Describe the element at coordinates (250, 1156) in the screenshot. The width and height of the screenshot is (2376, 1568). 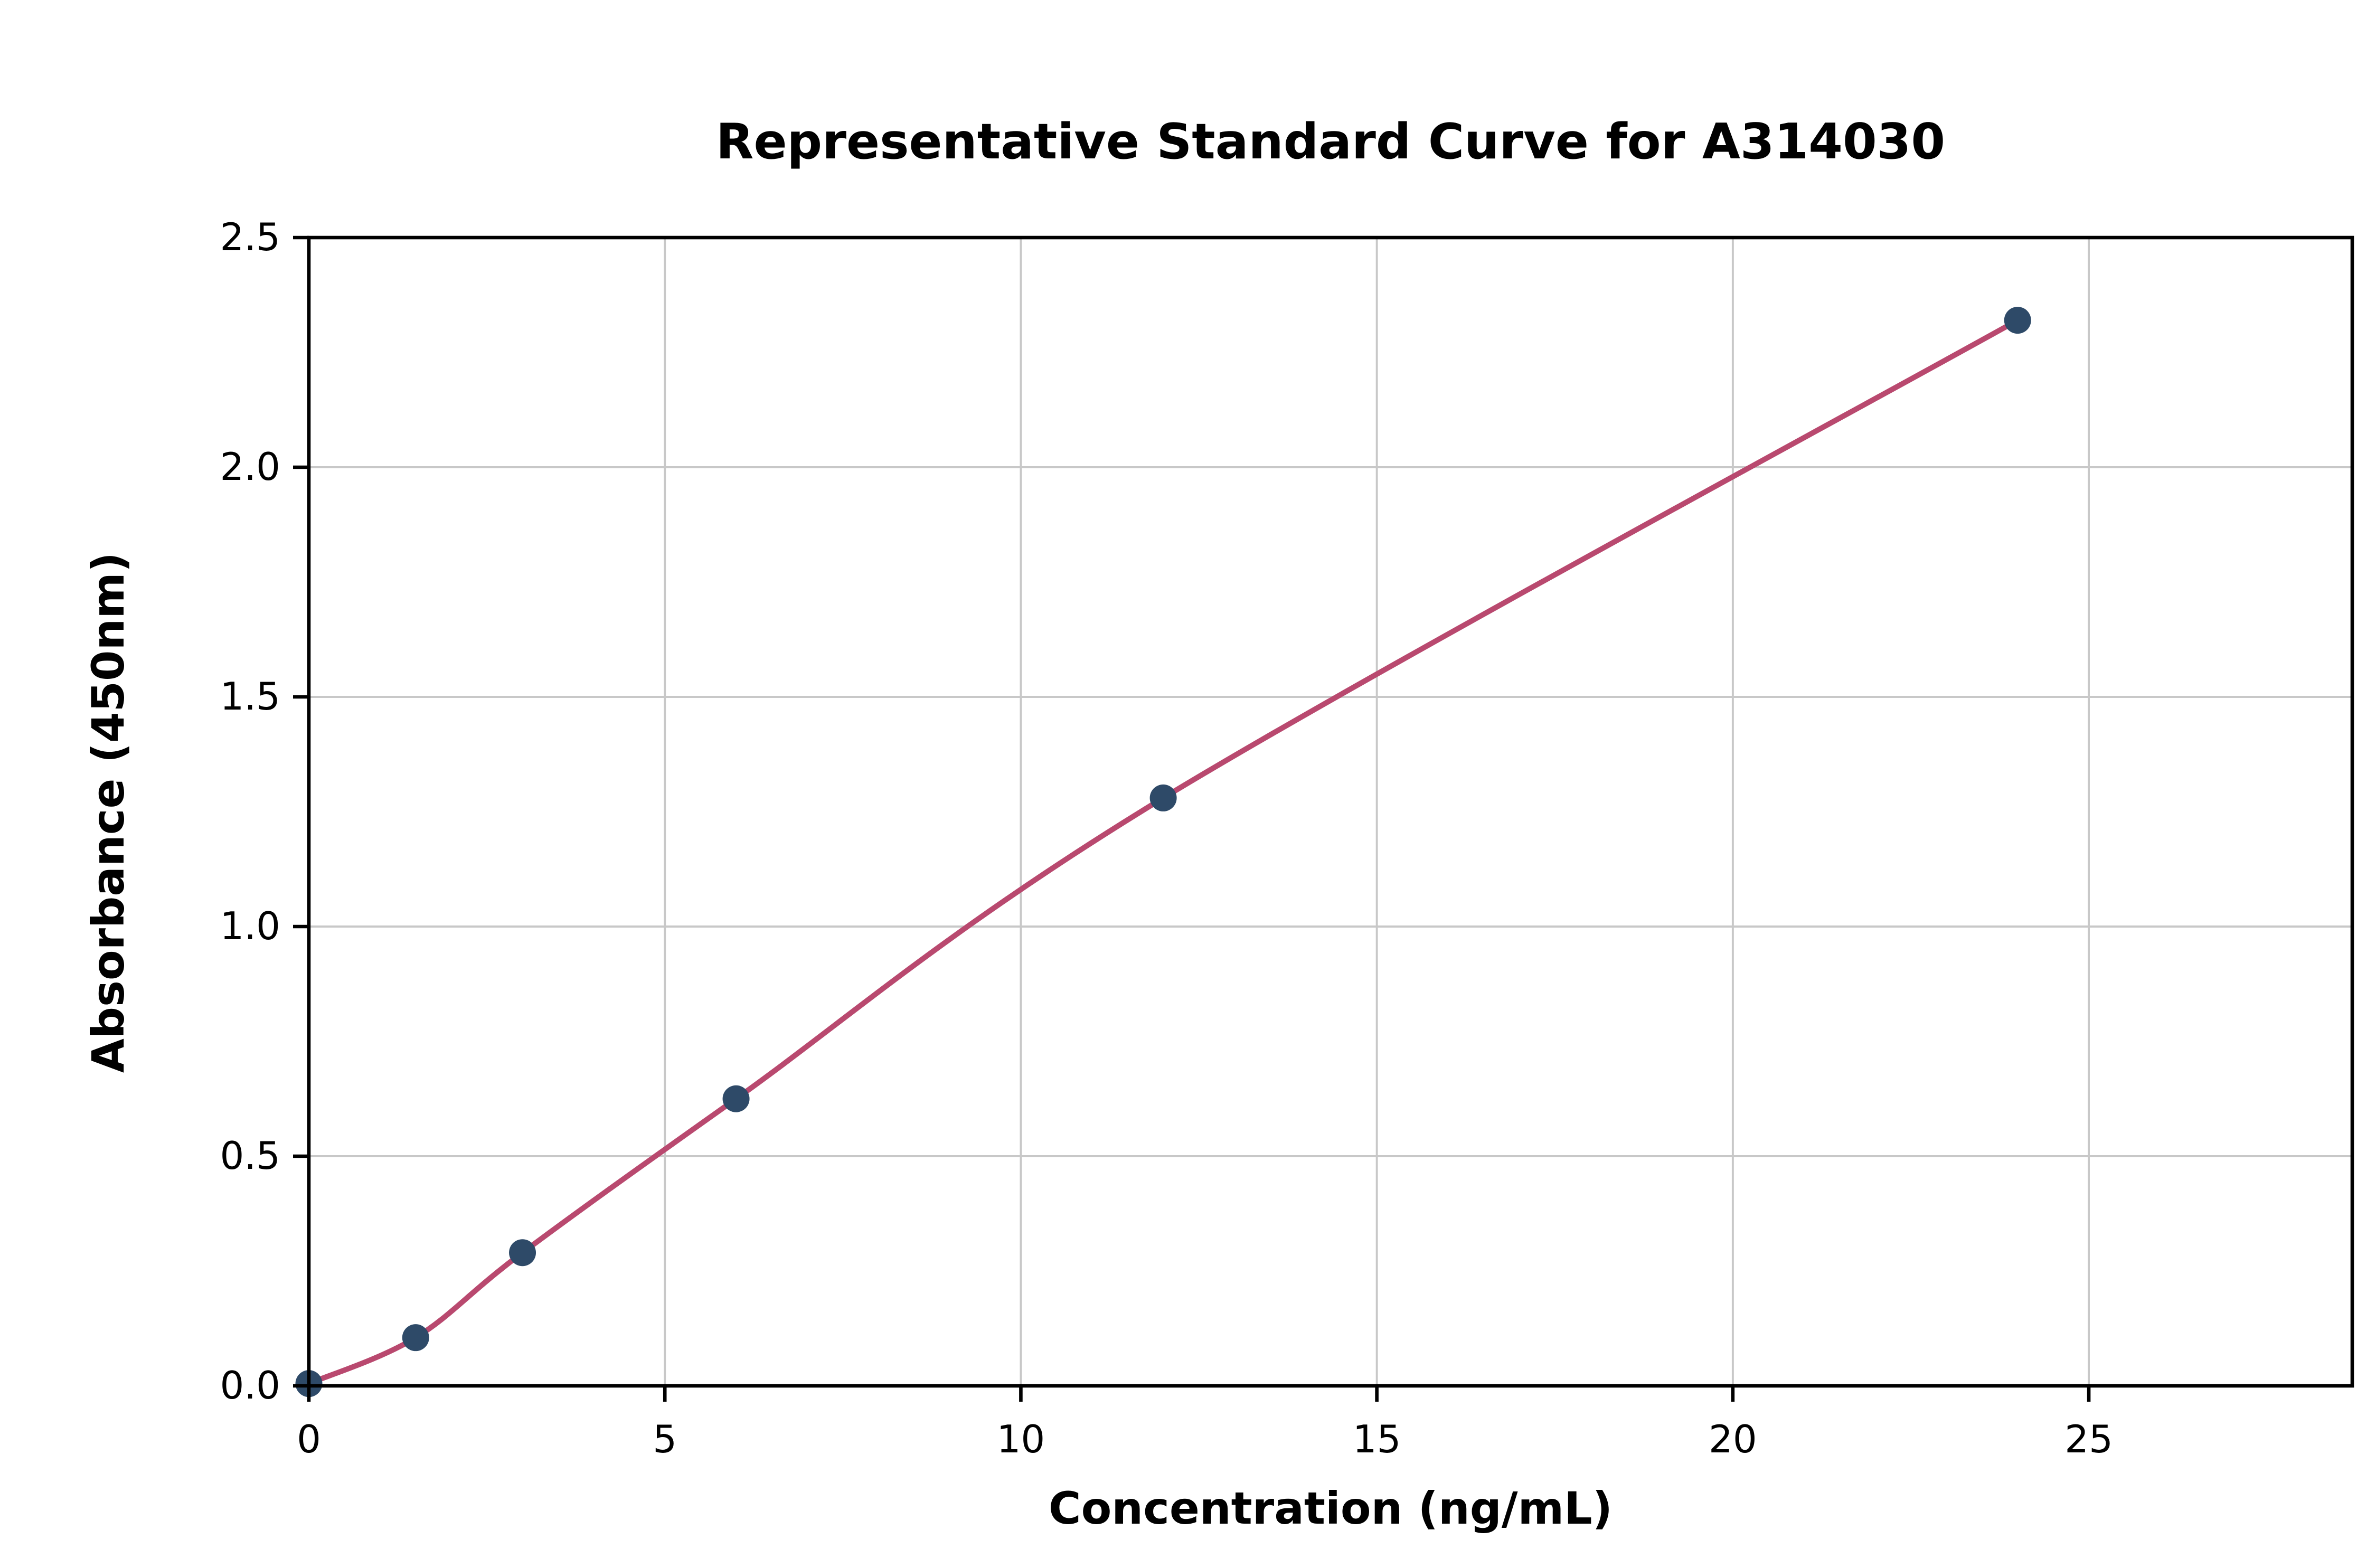
I see `y-tick-label: 0.5` at that location.